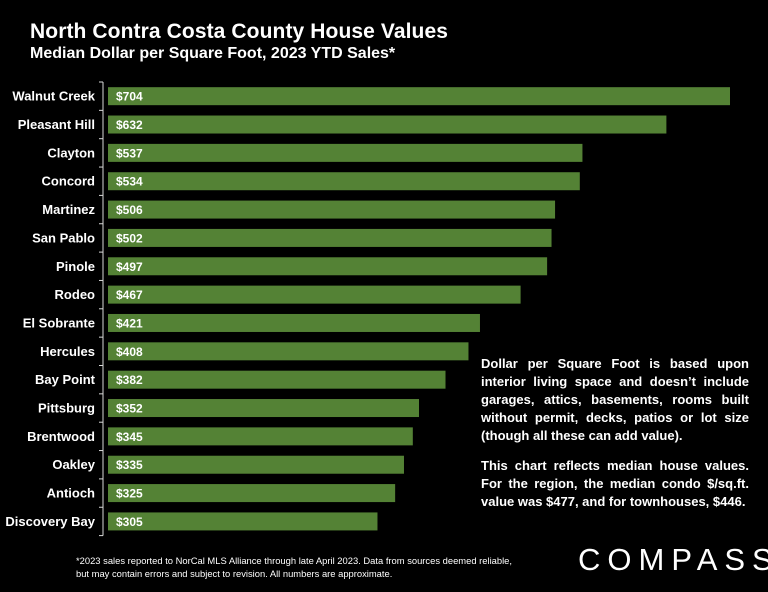 This screenshot has width=768, height=592. Describe the element at coordinates (129, 182) in the screenshot. I see `bar-value-label: $534` at that location.